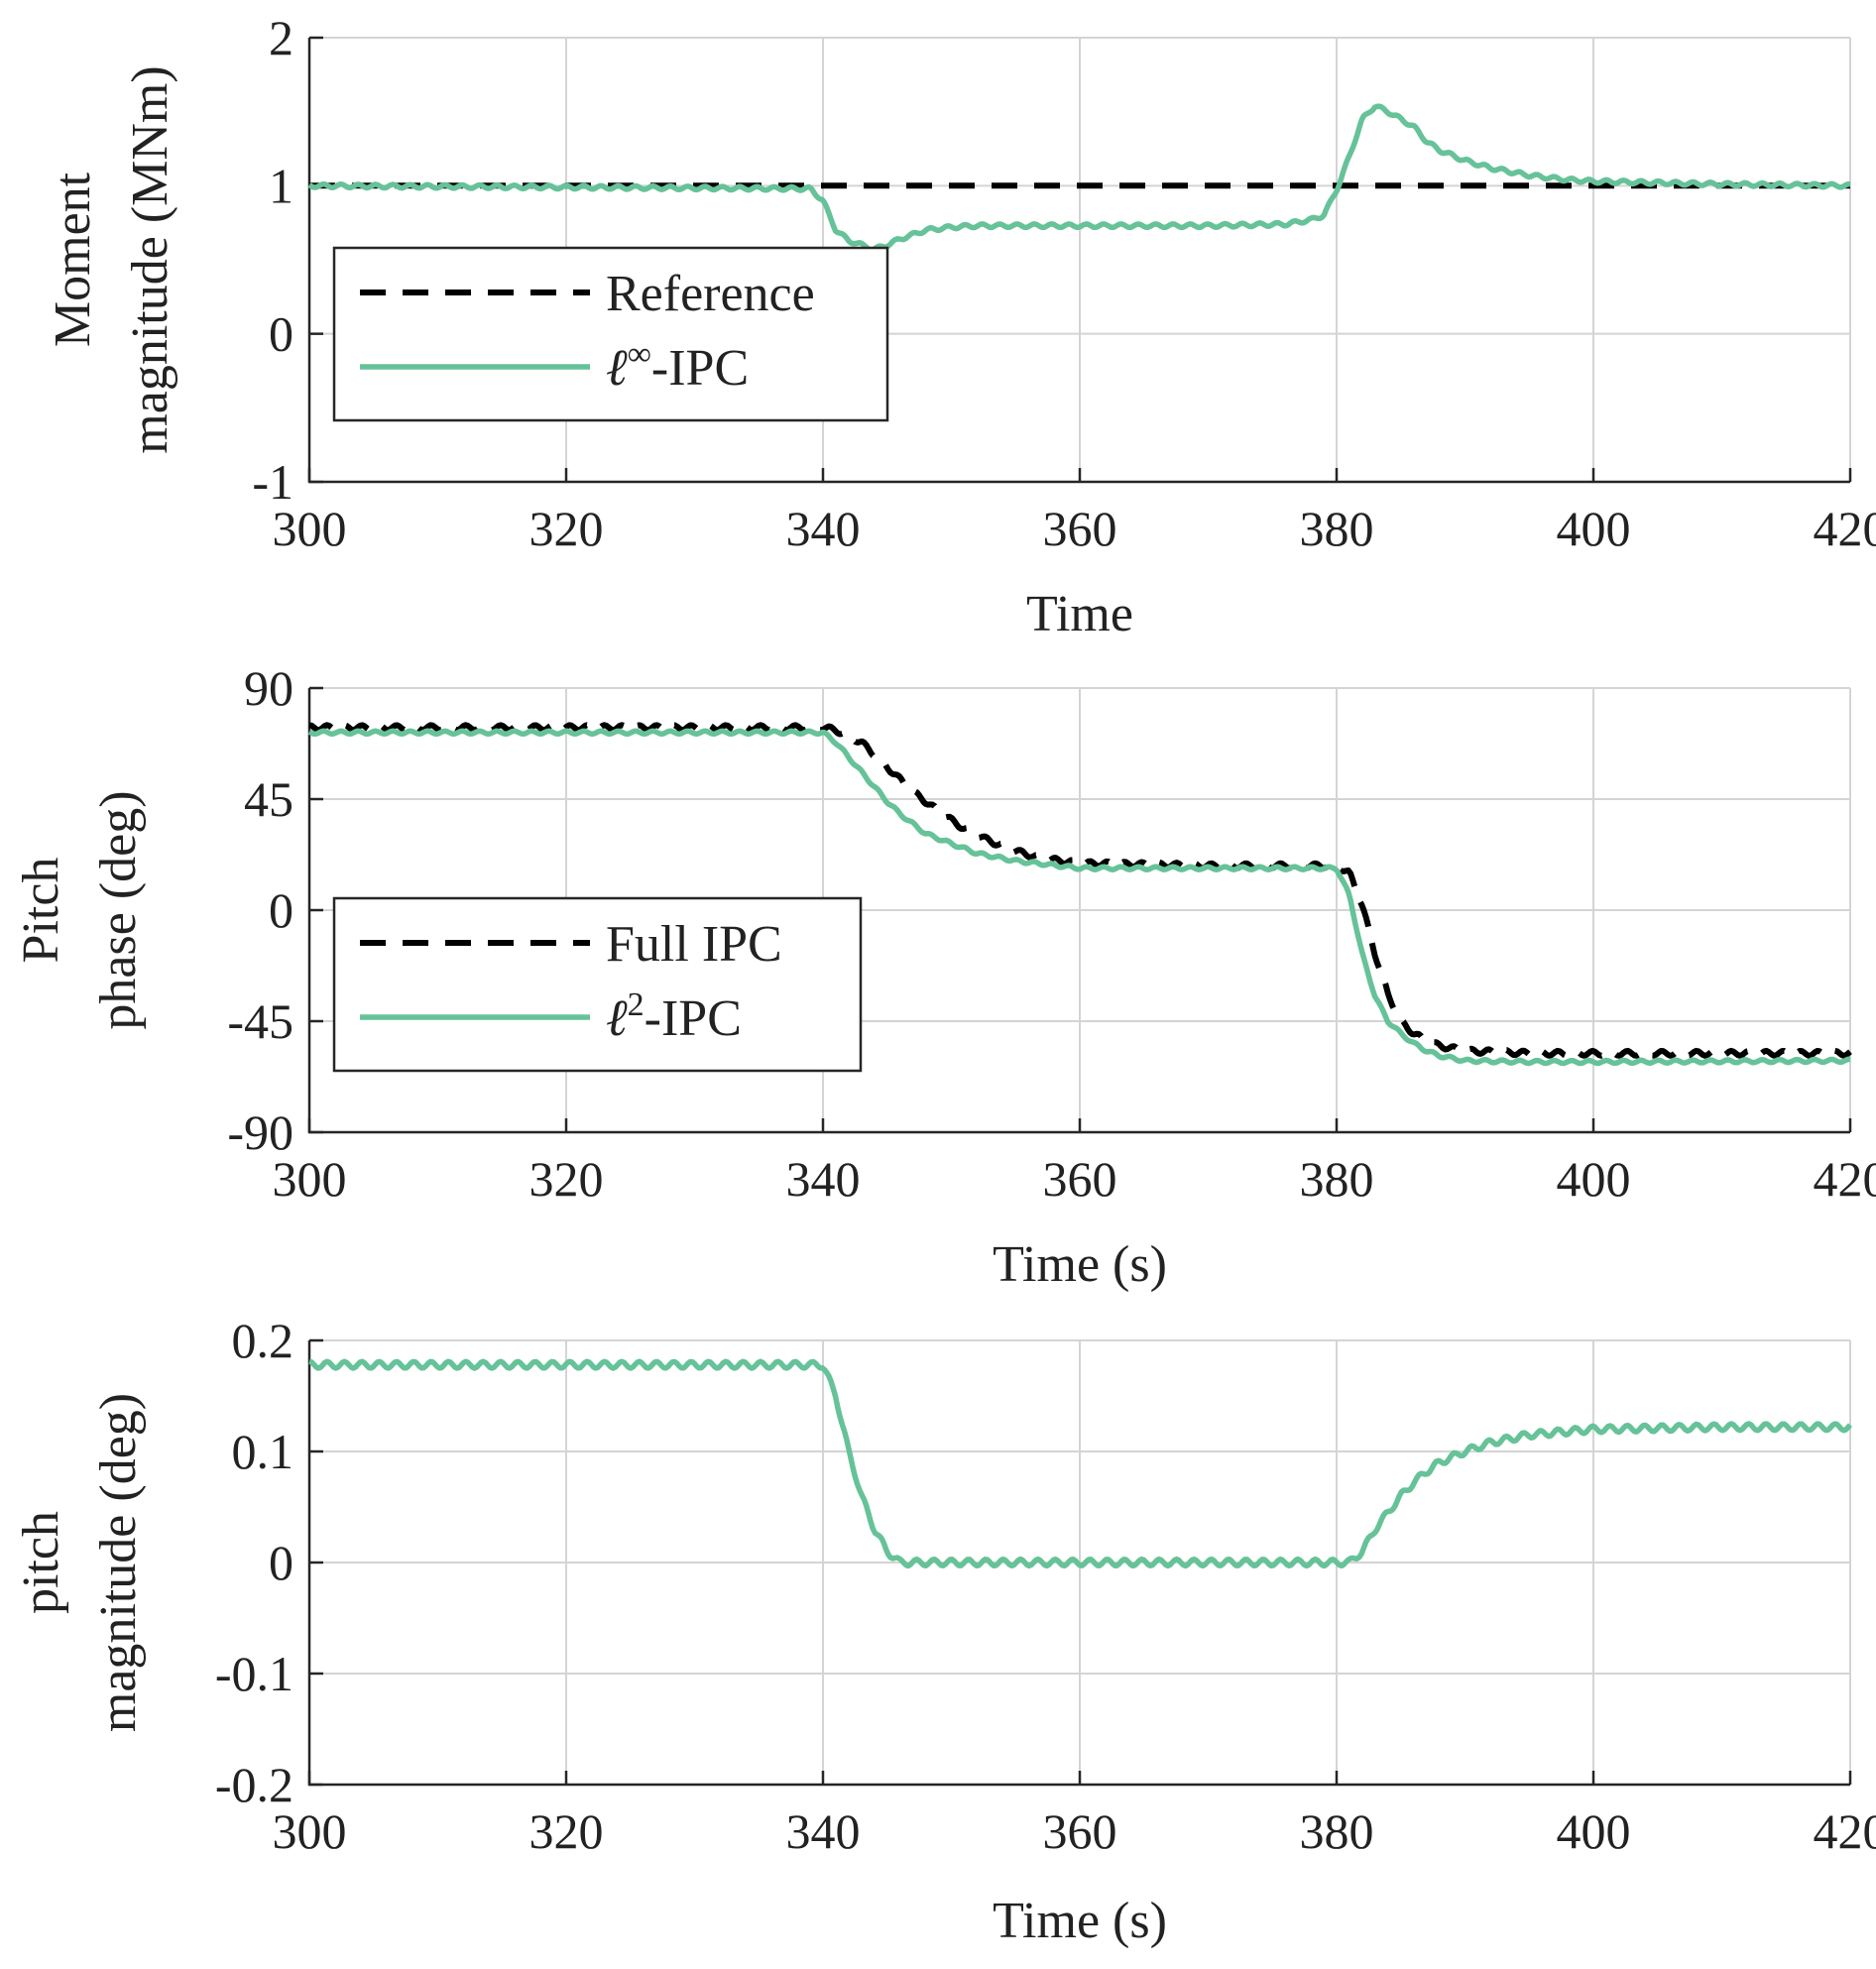 The height and width of the screenshot is (1969, 1876). Describe the element at coordinates (710, 294) in the screenshot. I see `legend-label: Reference` at that location.